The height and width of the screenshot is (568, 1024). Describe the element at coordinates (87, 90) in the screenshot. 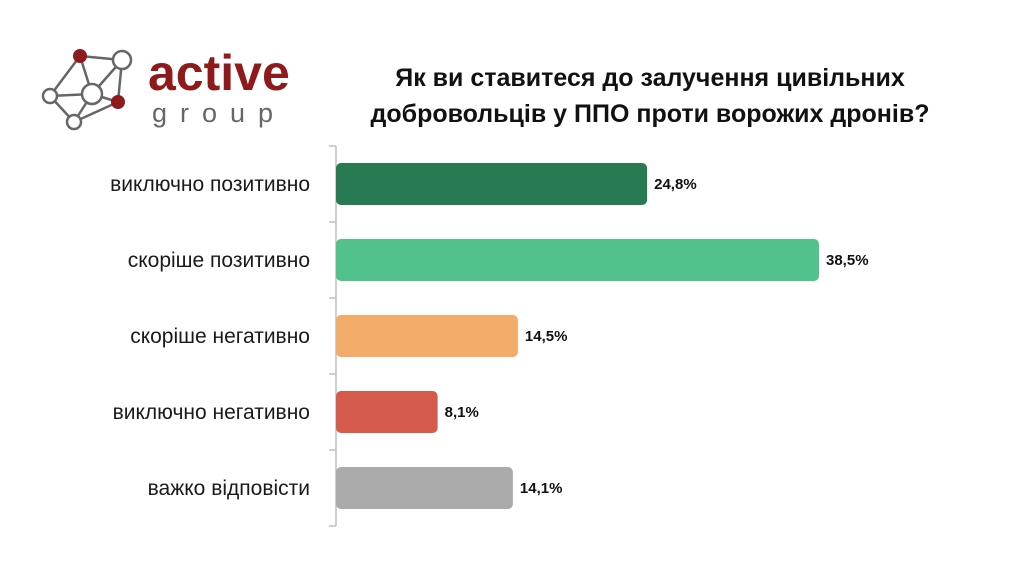

I see `network-logo-icon` at that location.